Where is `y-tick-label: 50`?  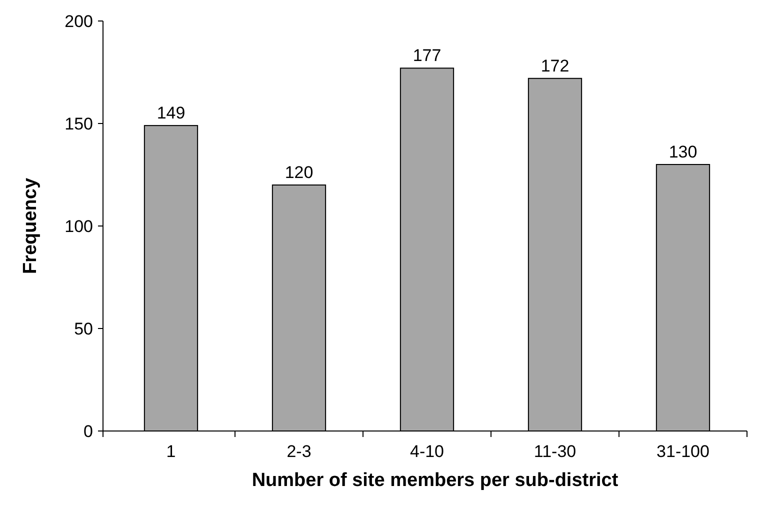 y-tick-label: 50 is located at coordinates (83, 328).